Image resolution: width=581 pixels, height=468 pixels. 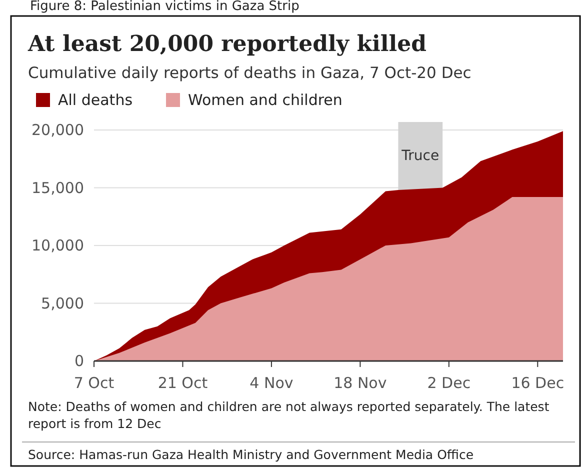 What do you see at coordinates (94, 383) in the screenshot?
I see `x-tick-label: 7 Oct` at bounding box center [94, 383].